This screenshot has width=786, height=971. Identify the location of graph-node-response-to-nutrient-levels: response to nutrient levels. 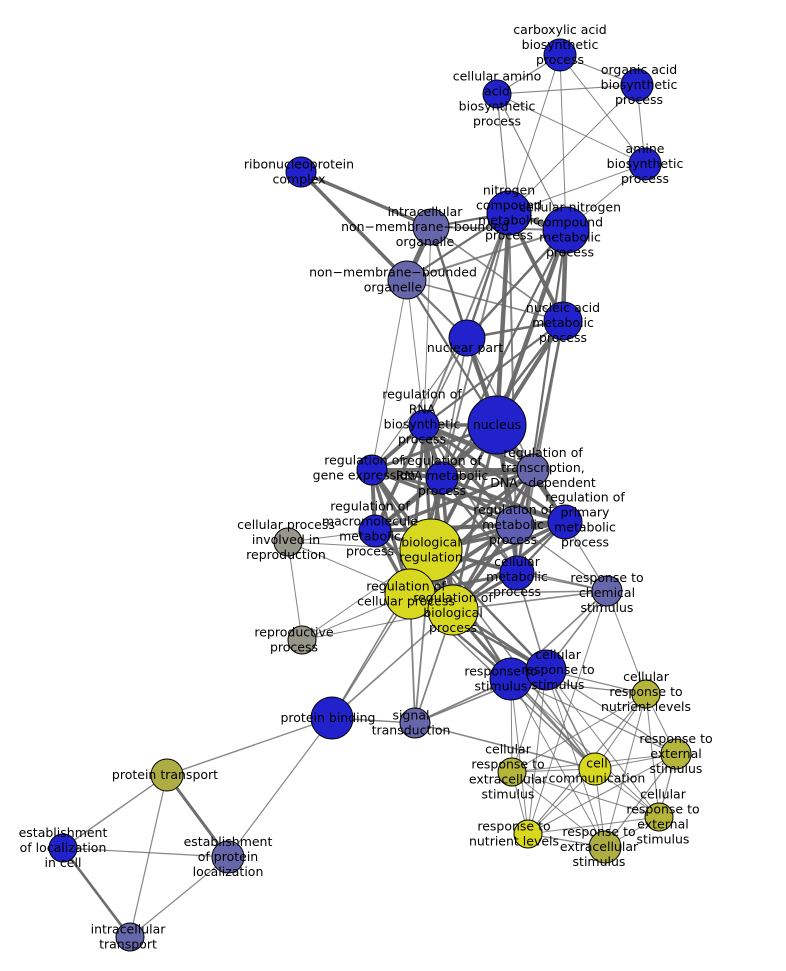
(528, 834).